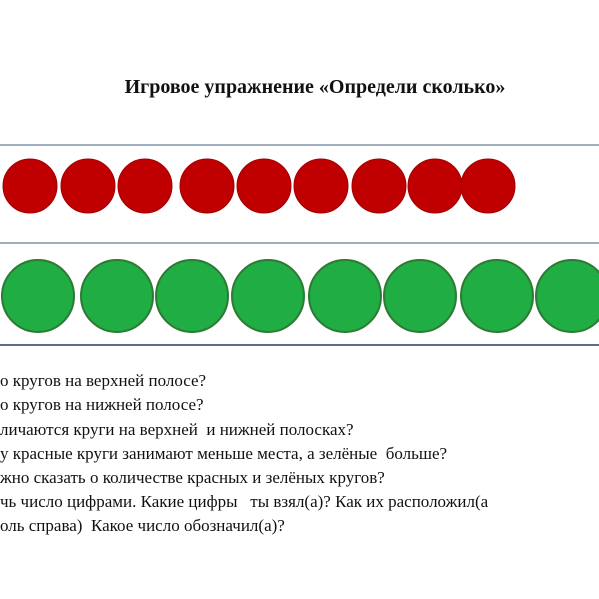 The width and height of the screenshot is (599, 599). Describe the element at coordinates (102, 404) in the screenshot. I see `question: о кругов на нижней полосе?` at that location.